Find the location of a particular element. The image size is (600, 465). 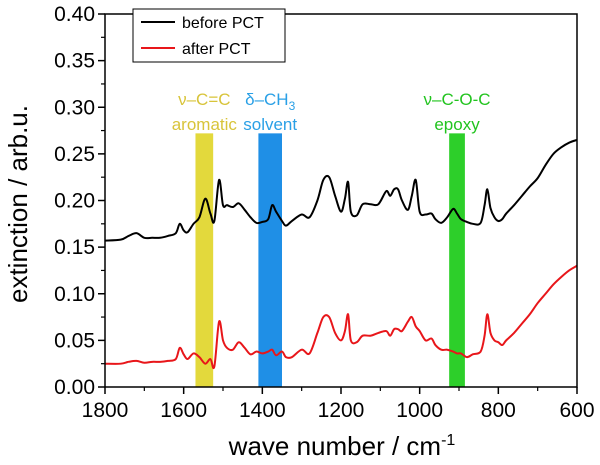

x-tick-label-4: 1000 is located at coordinates (419, 410).